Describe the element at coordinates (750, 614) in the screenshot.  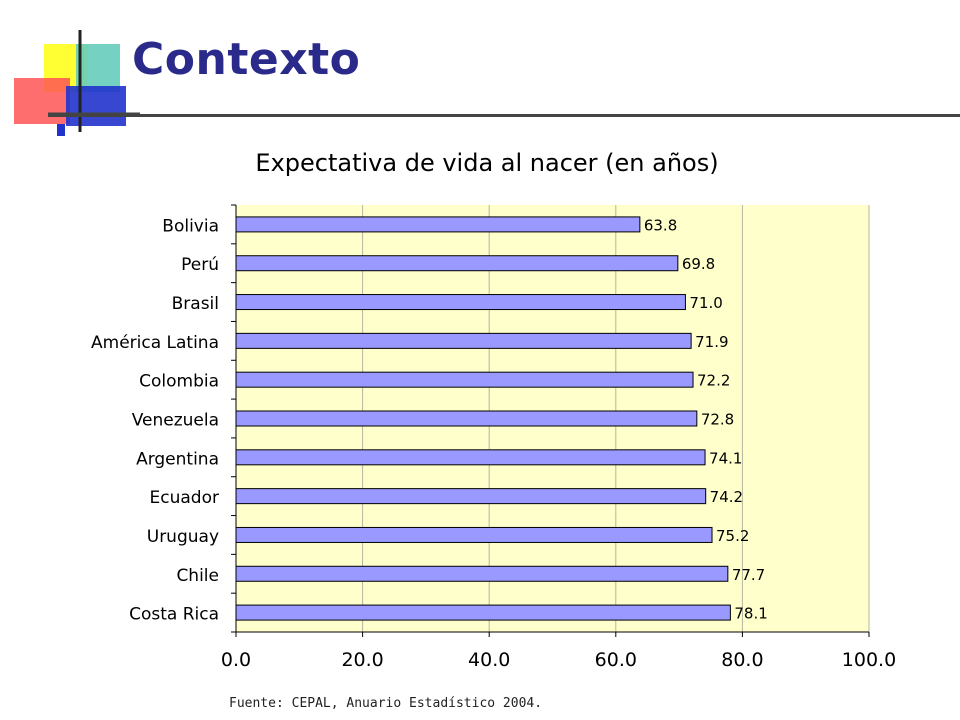
I see `bar-value-label: 78.1` at that location.